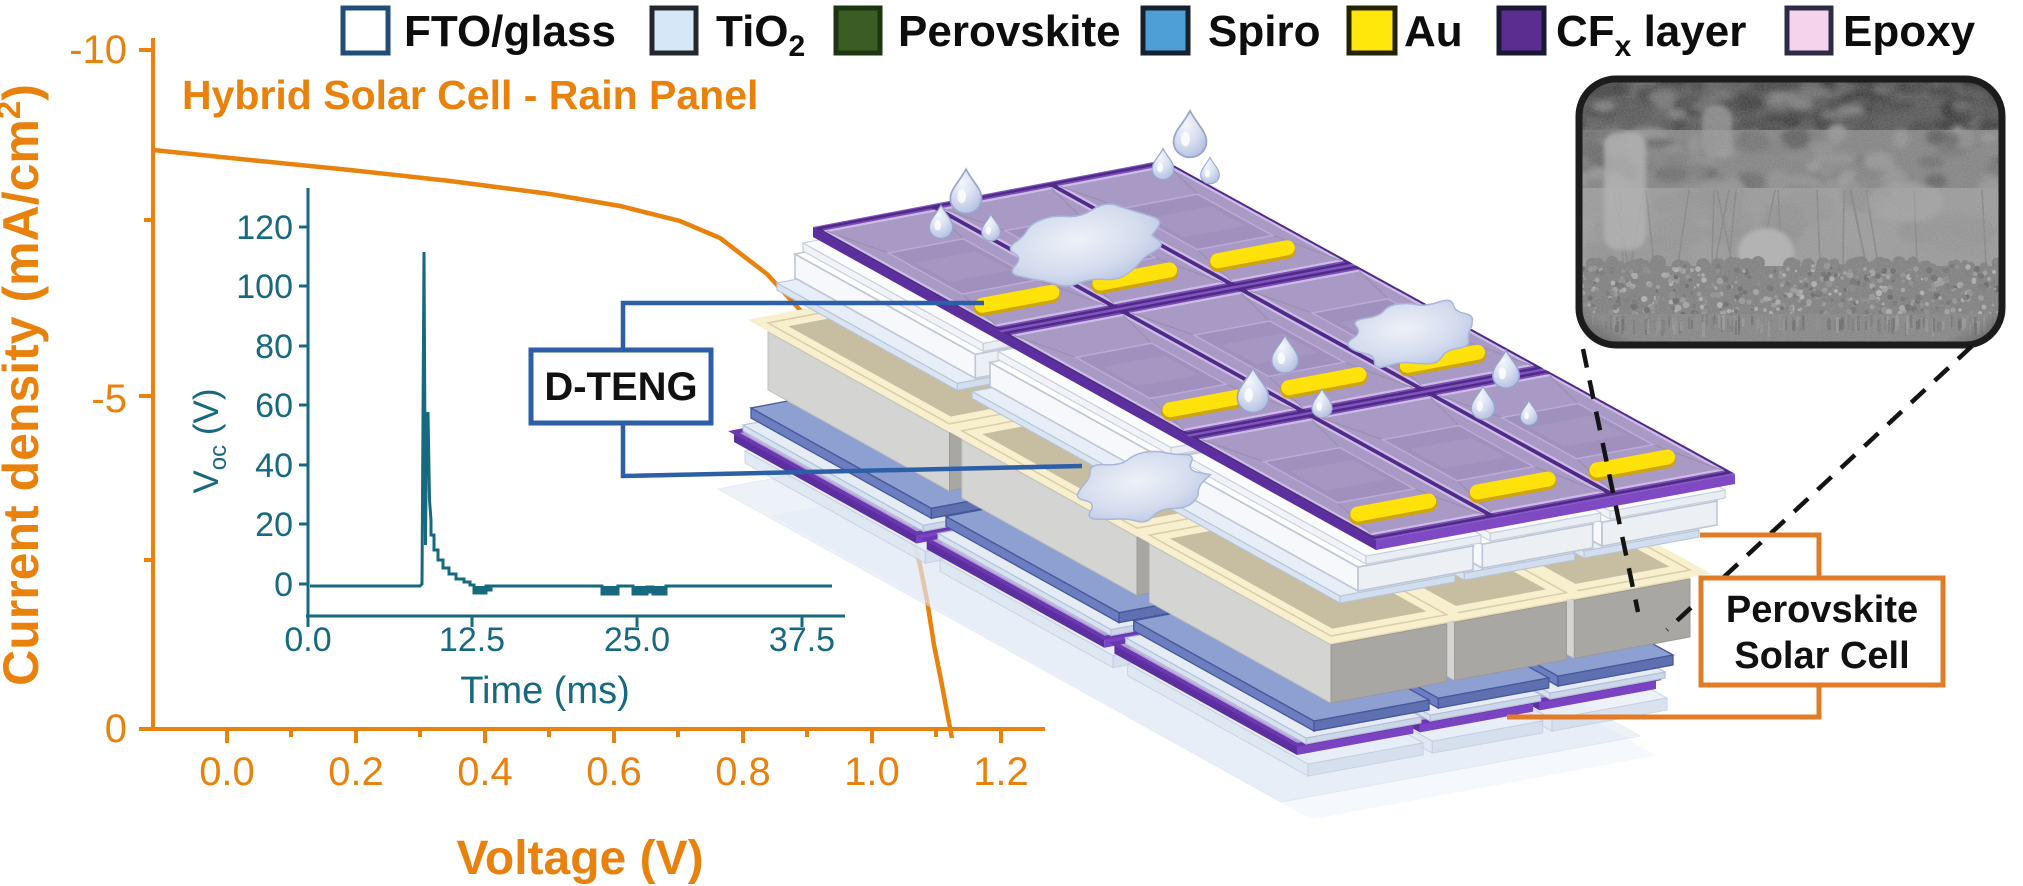  I want to click on svg-text: 0.6, so click(614, 772).